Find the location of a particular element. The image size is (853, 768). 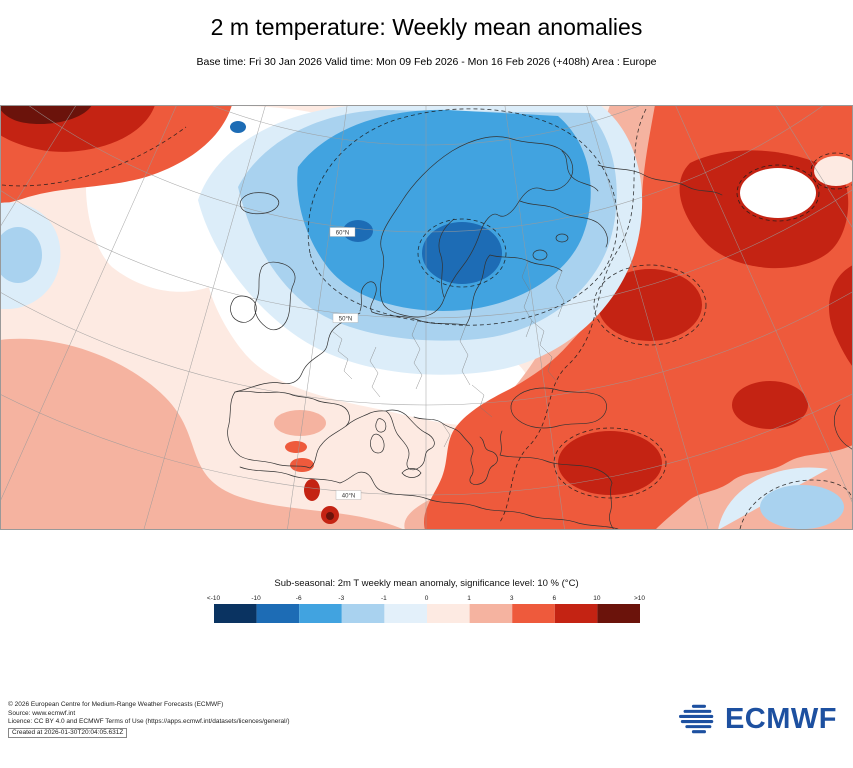

darkred-core-corner is located at coordinates (46, 115).